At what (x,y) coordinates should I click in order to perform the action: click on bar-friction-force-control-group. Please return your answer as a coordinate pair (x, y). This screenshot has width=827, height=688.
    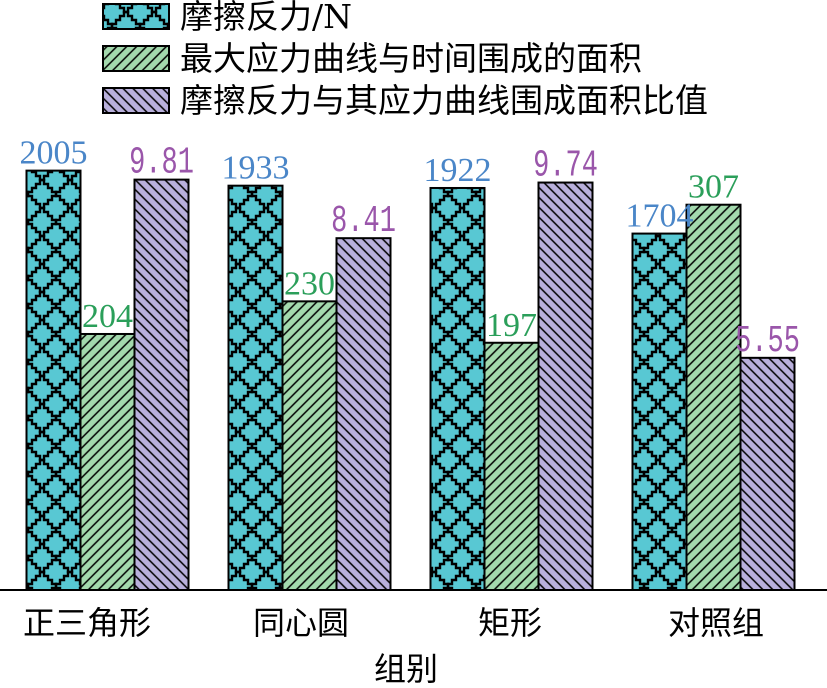
    Looking at the image, I should click on (659, 412).